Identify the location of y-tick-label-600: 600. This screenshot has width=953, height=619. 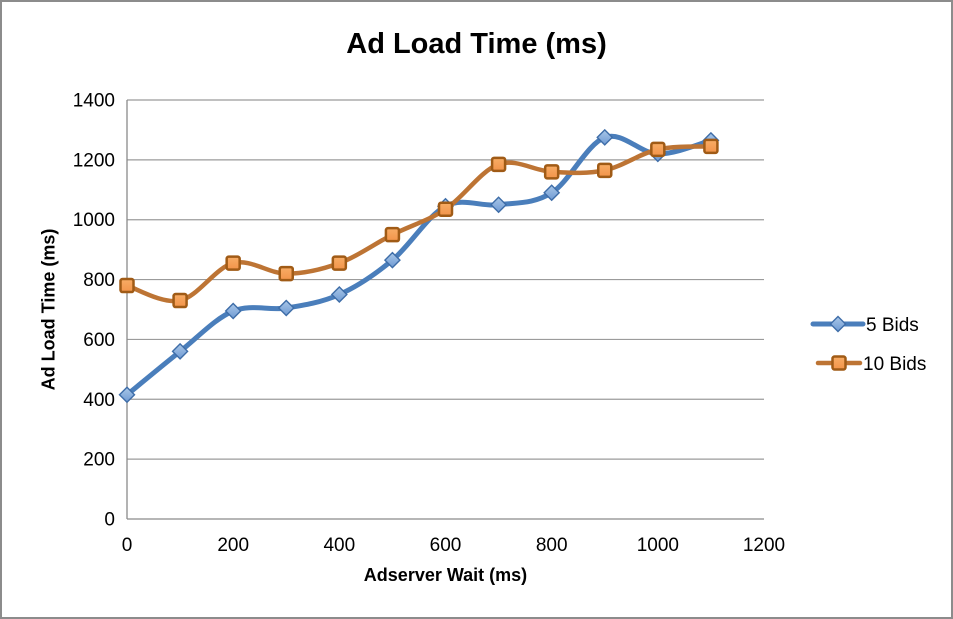
(99, 340).